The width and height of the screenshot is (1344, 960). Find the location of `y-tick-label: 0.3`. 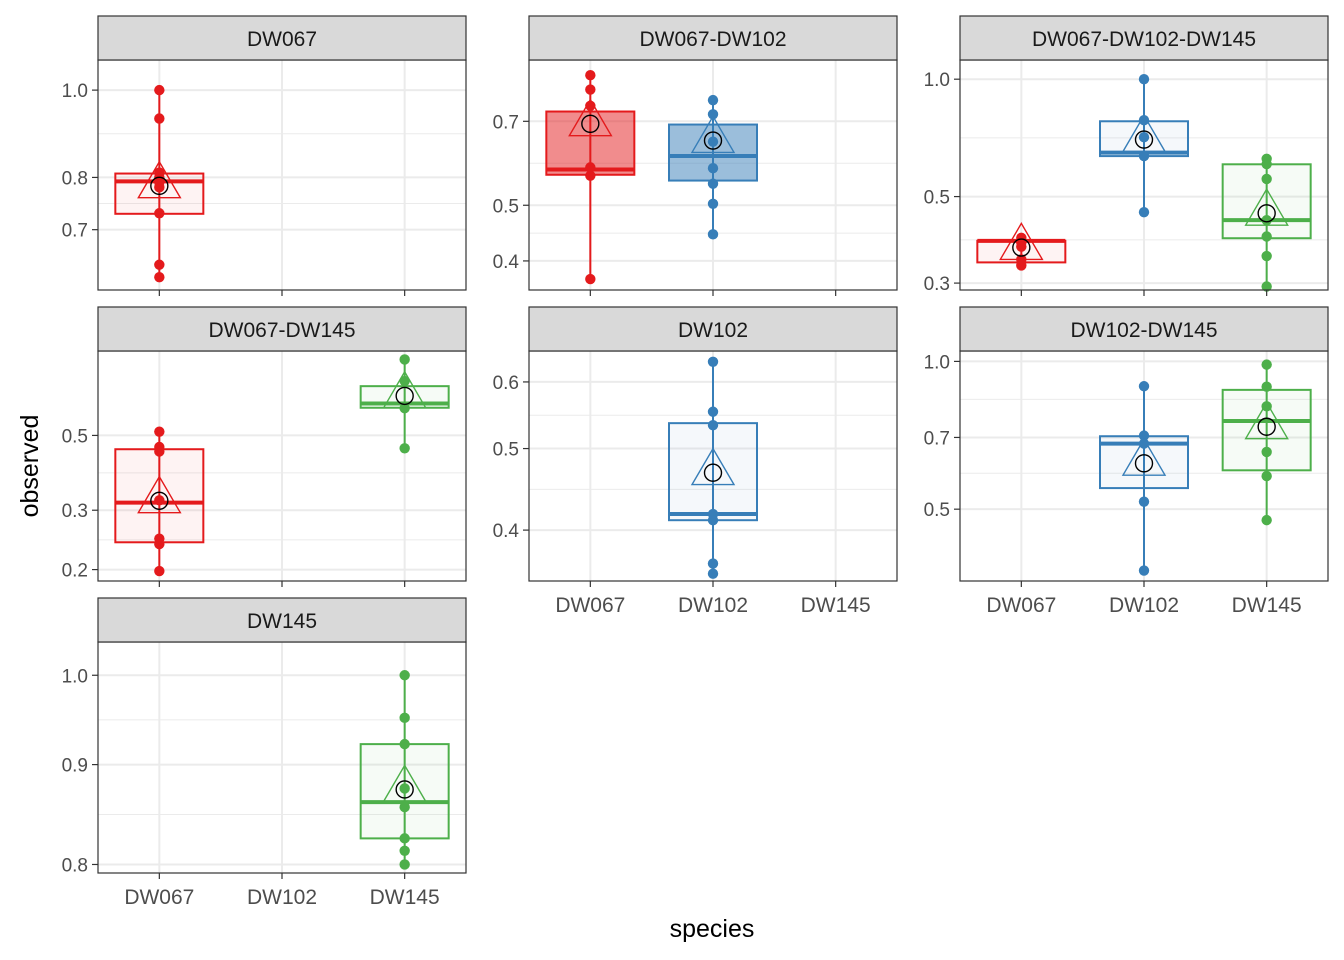

y-tick-label: 0.3 is located at coordinates (937, 284).